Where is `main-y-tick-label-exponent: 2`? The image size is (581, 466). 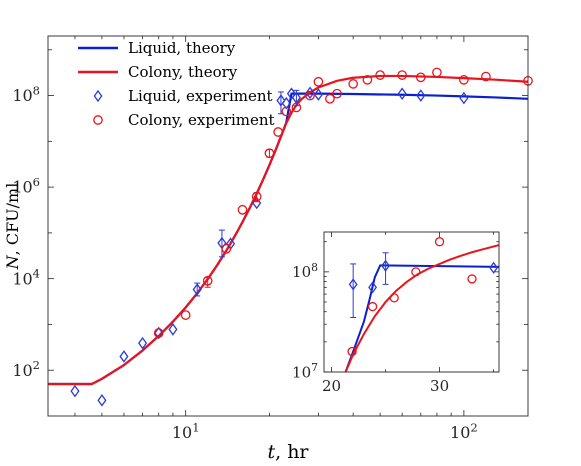 main-y-tick-label-exponent: 2 is located at coordinates (36, 365).